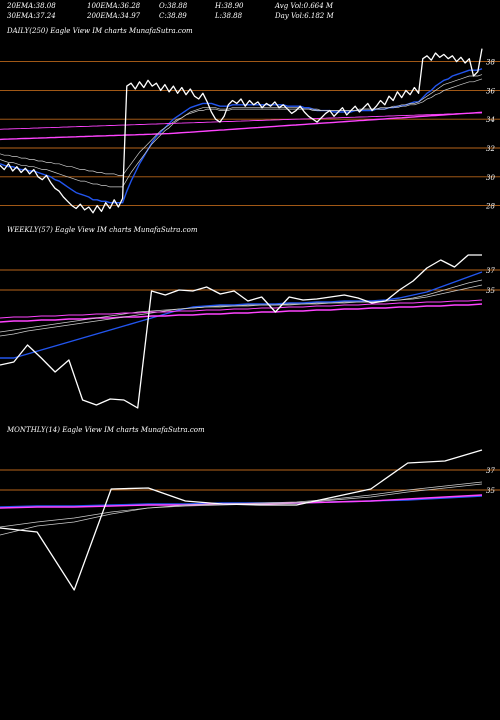 The width and height of the screenshot is (500, 720). What do you see at coordinates (173, 16) in the screenshot?
I see `header-close: C:38.89` at bounding box center [173, 16].